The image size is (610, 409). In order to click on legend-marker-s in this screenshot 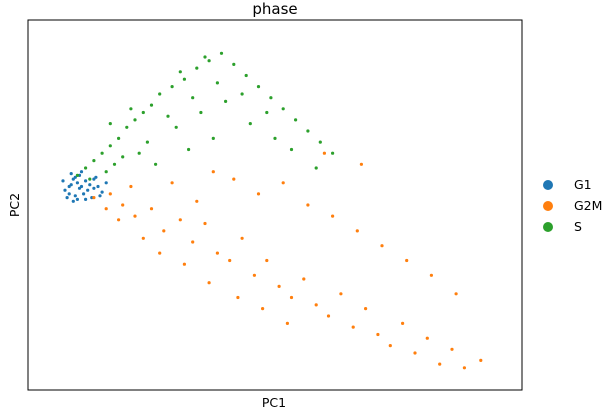, I will do `click(548, 227)`.